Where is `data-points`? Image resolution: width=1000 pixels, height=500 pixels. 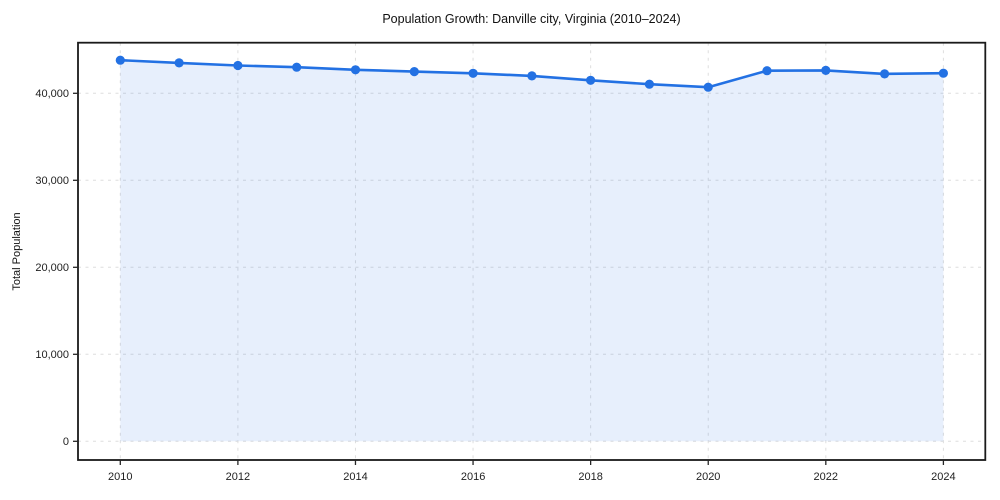 data-points is located at coordinates (532, 73).